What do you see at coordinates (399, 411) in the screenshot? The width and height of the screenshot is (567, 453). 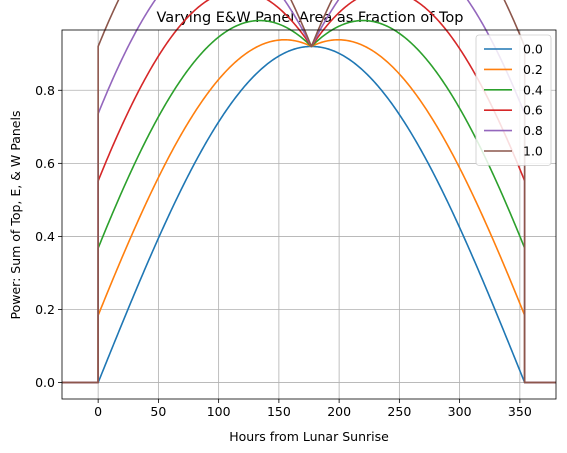 I see `x-tick-label: 250` at bounding box center [399, 411].